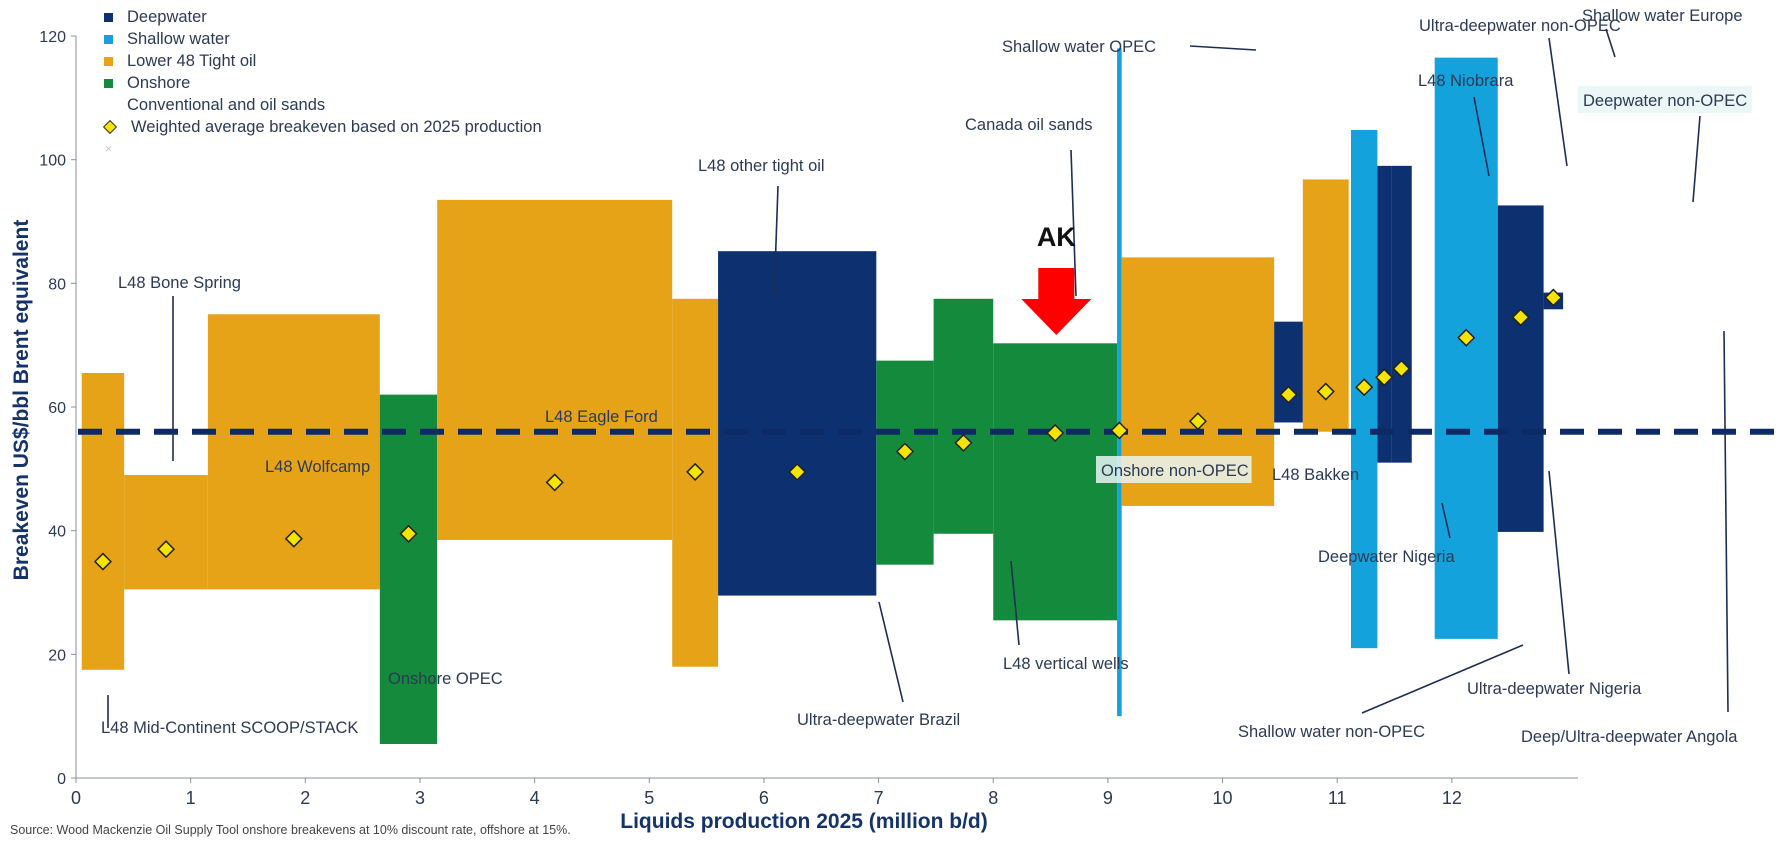 This screenshot has width=1787, height=847. Describe the element at coordinates (191, 798) in the screenshot. I see `x-tick-label: 1` at that location.